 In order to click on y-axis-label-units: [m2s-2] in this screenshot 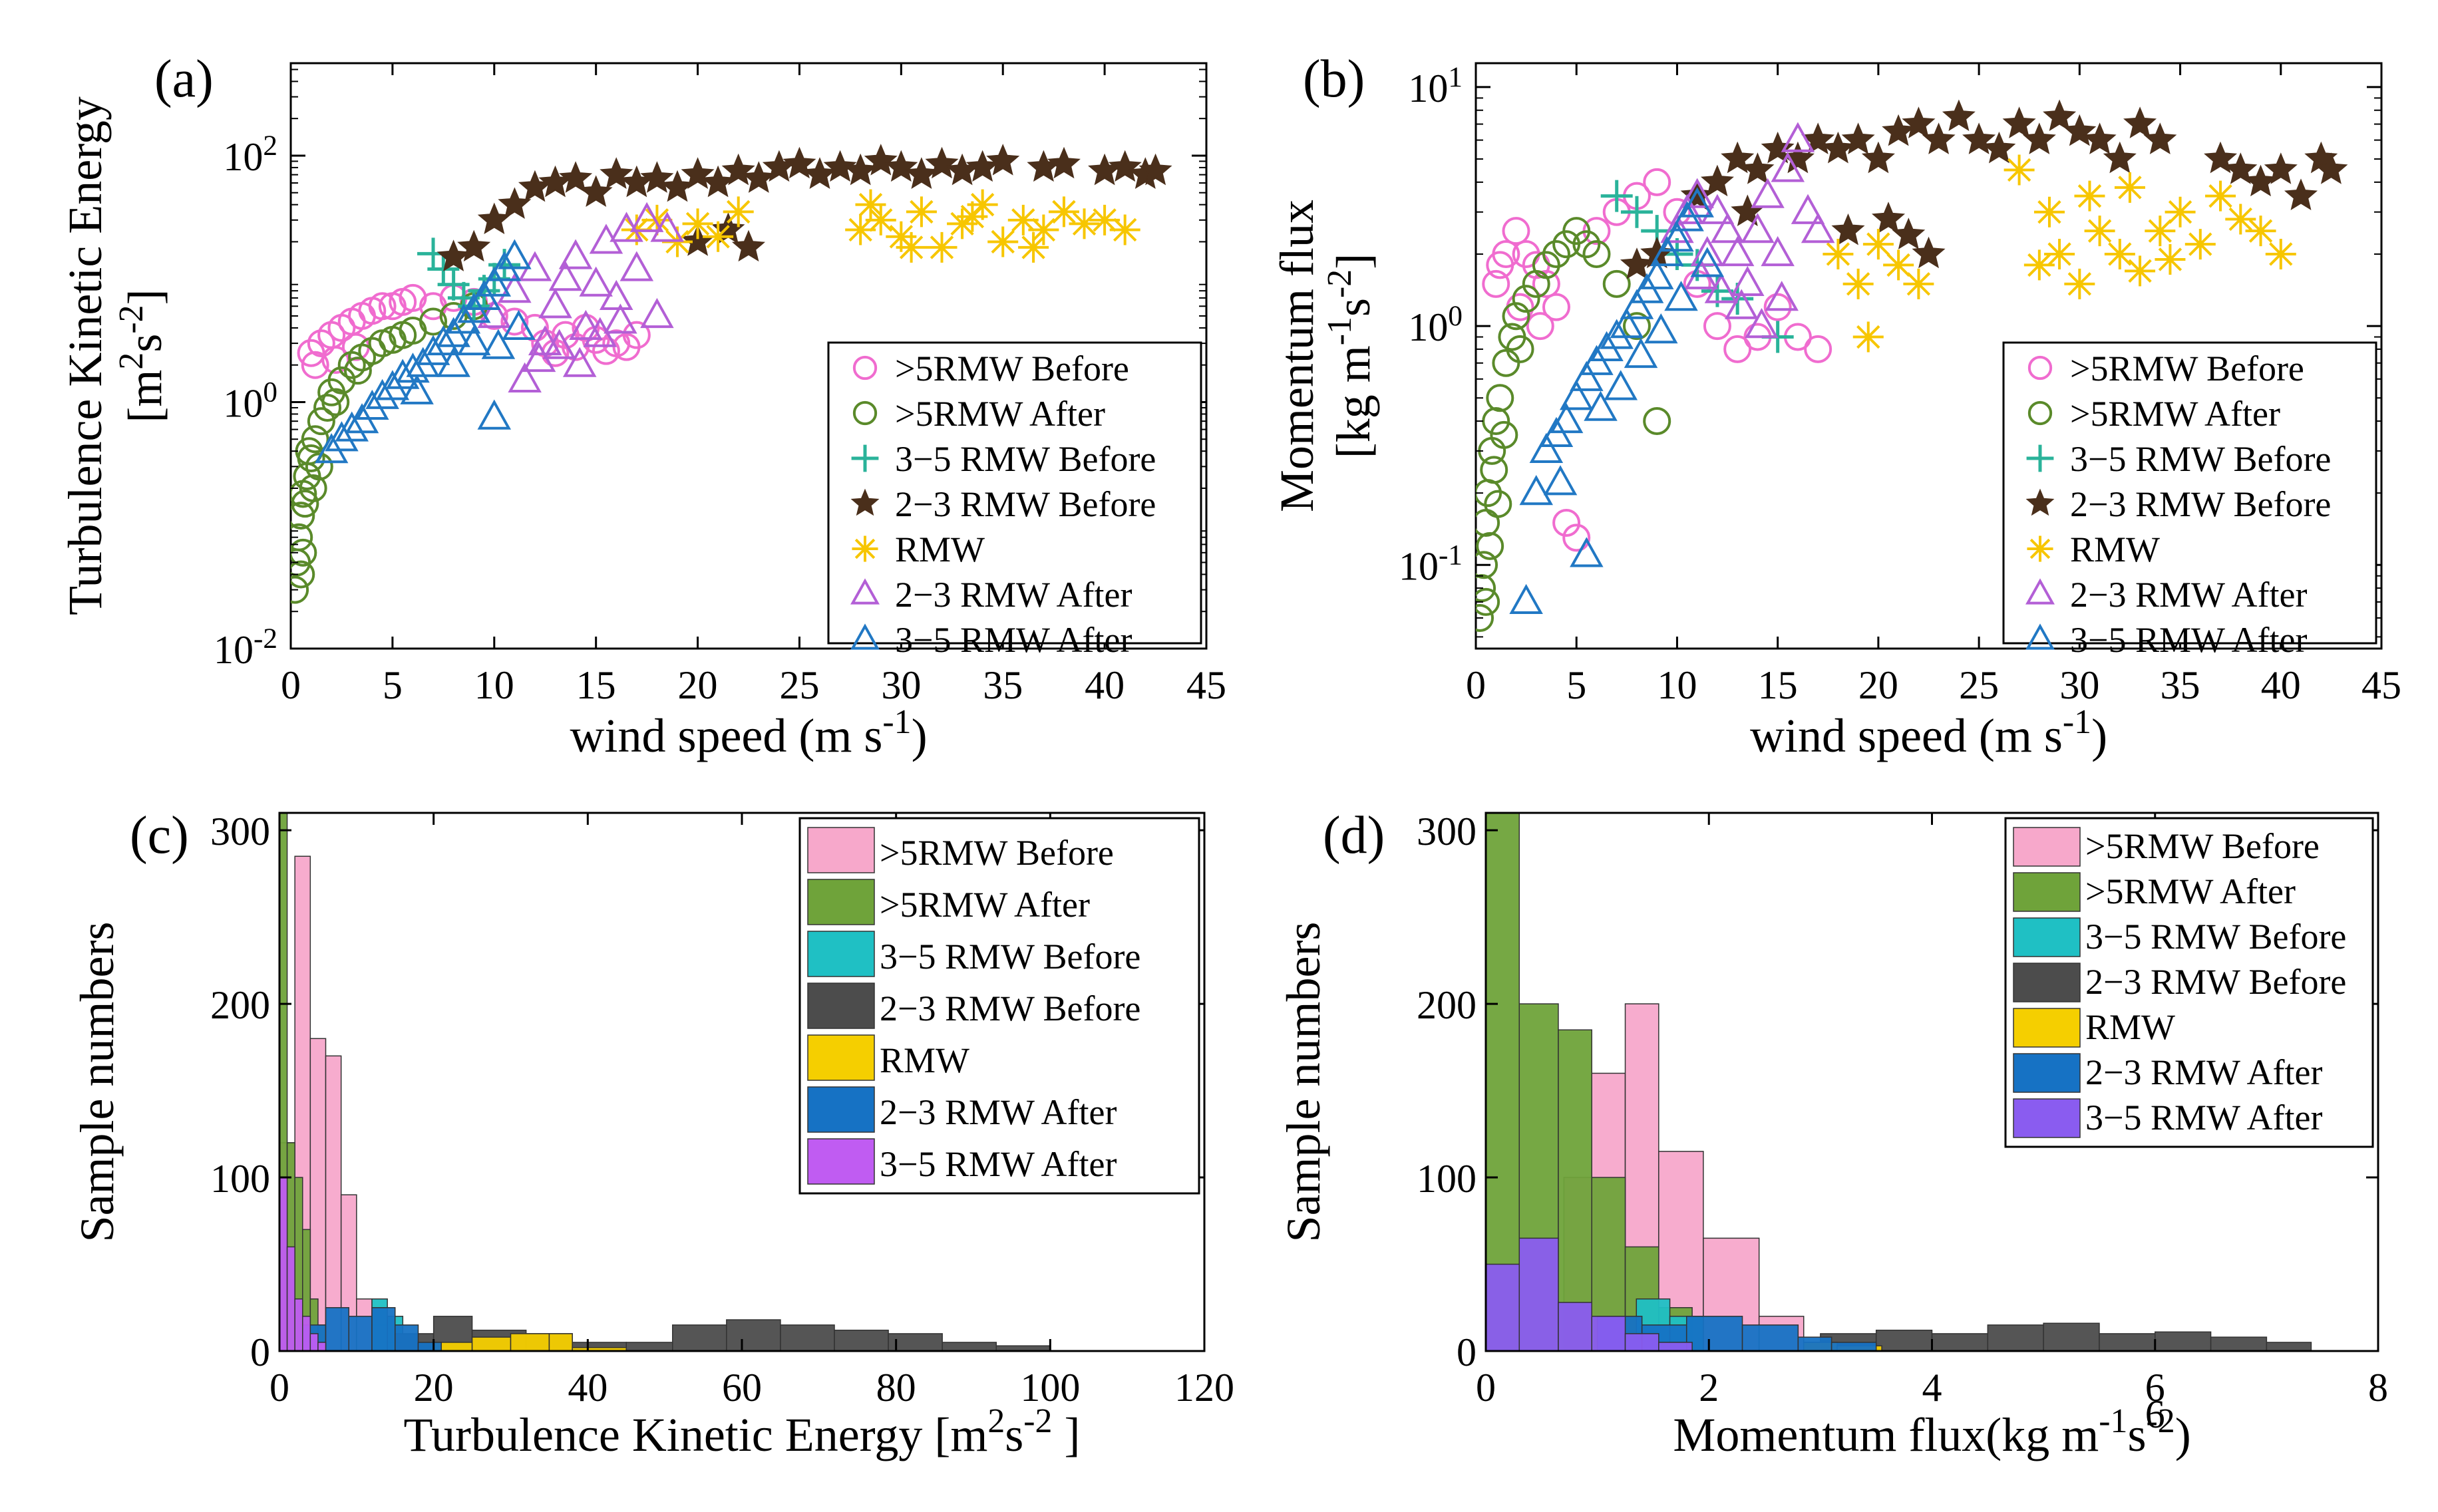, I will do `click(142, 355)`.